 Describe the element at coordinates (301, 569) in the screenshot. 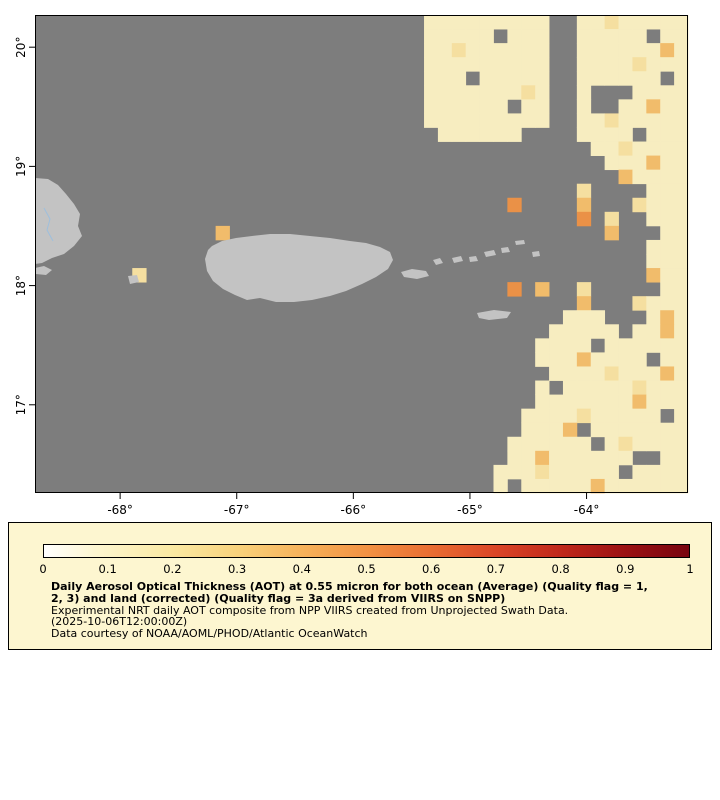

I see `colorbar-tick-label: 0.4` at that location.